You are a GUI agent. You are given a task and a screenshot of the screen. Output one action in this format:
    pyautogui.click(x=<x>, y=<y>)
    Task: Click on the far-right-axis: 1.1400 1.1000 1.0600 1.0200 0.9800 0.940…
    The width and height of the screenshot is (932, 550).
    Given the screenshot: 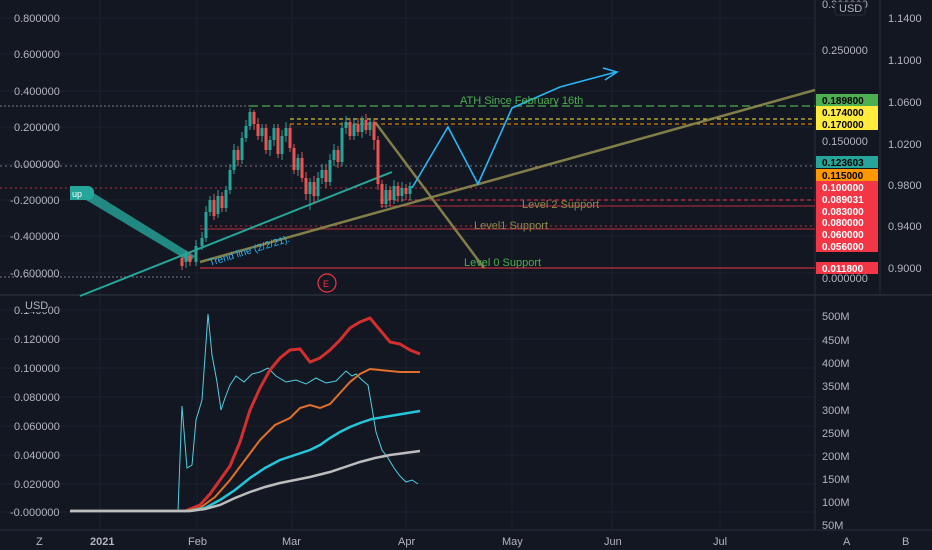 What is the action you would take?
    pyautogui.click(x=905, y=144)
    